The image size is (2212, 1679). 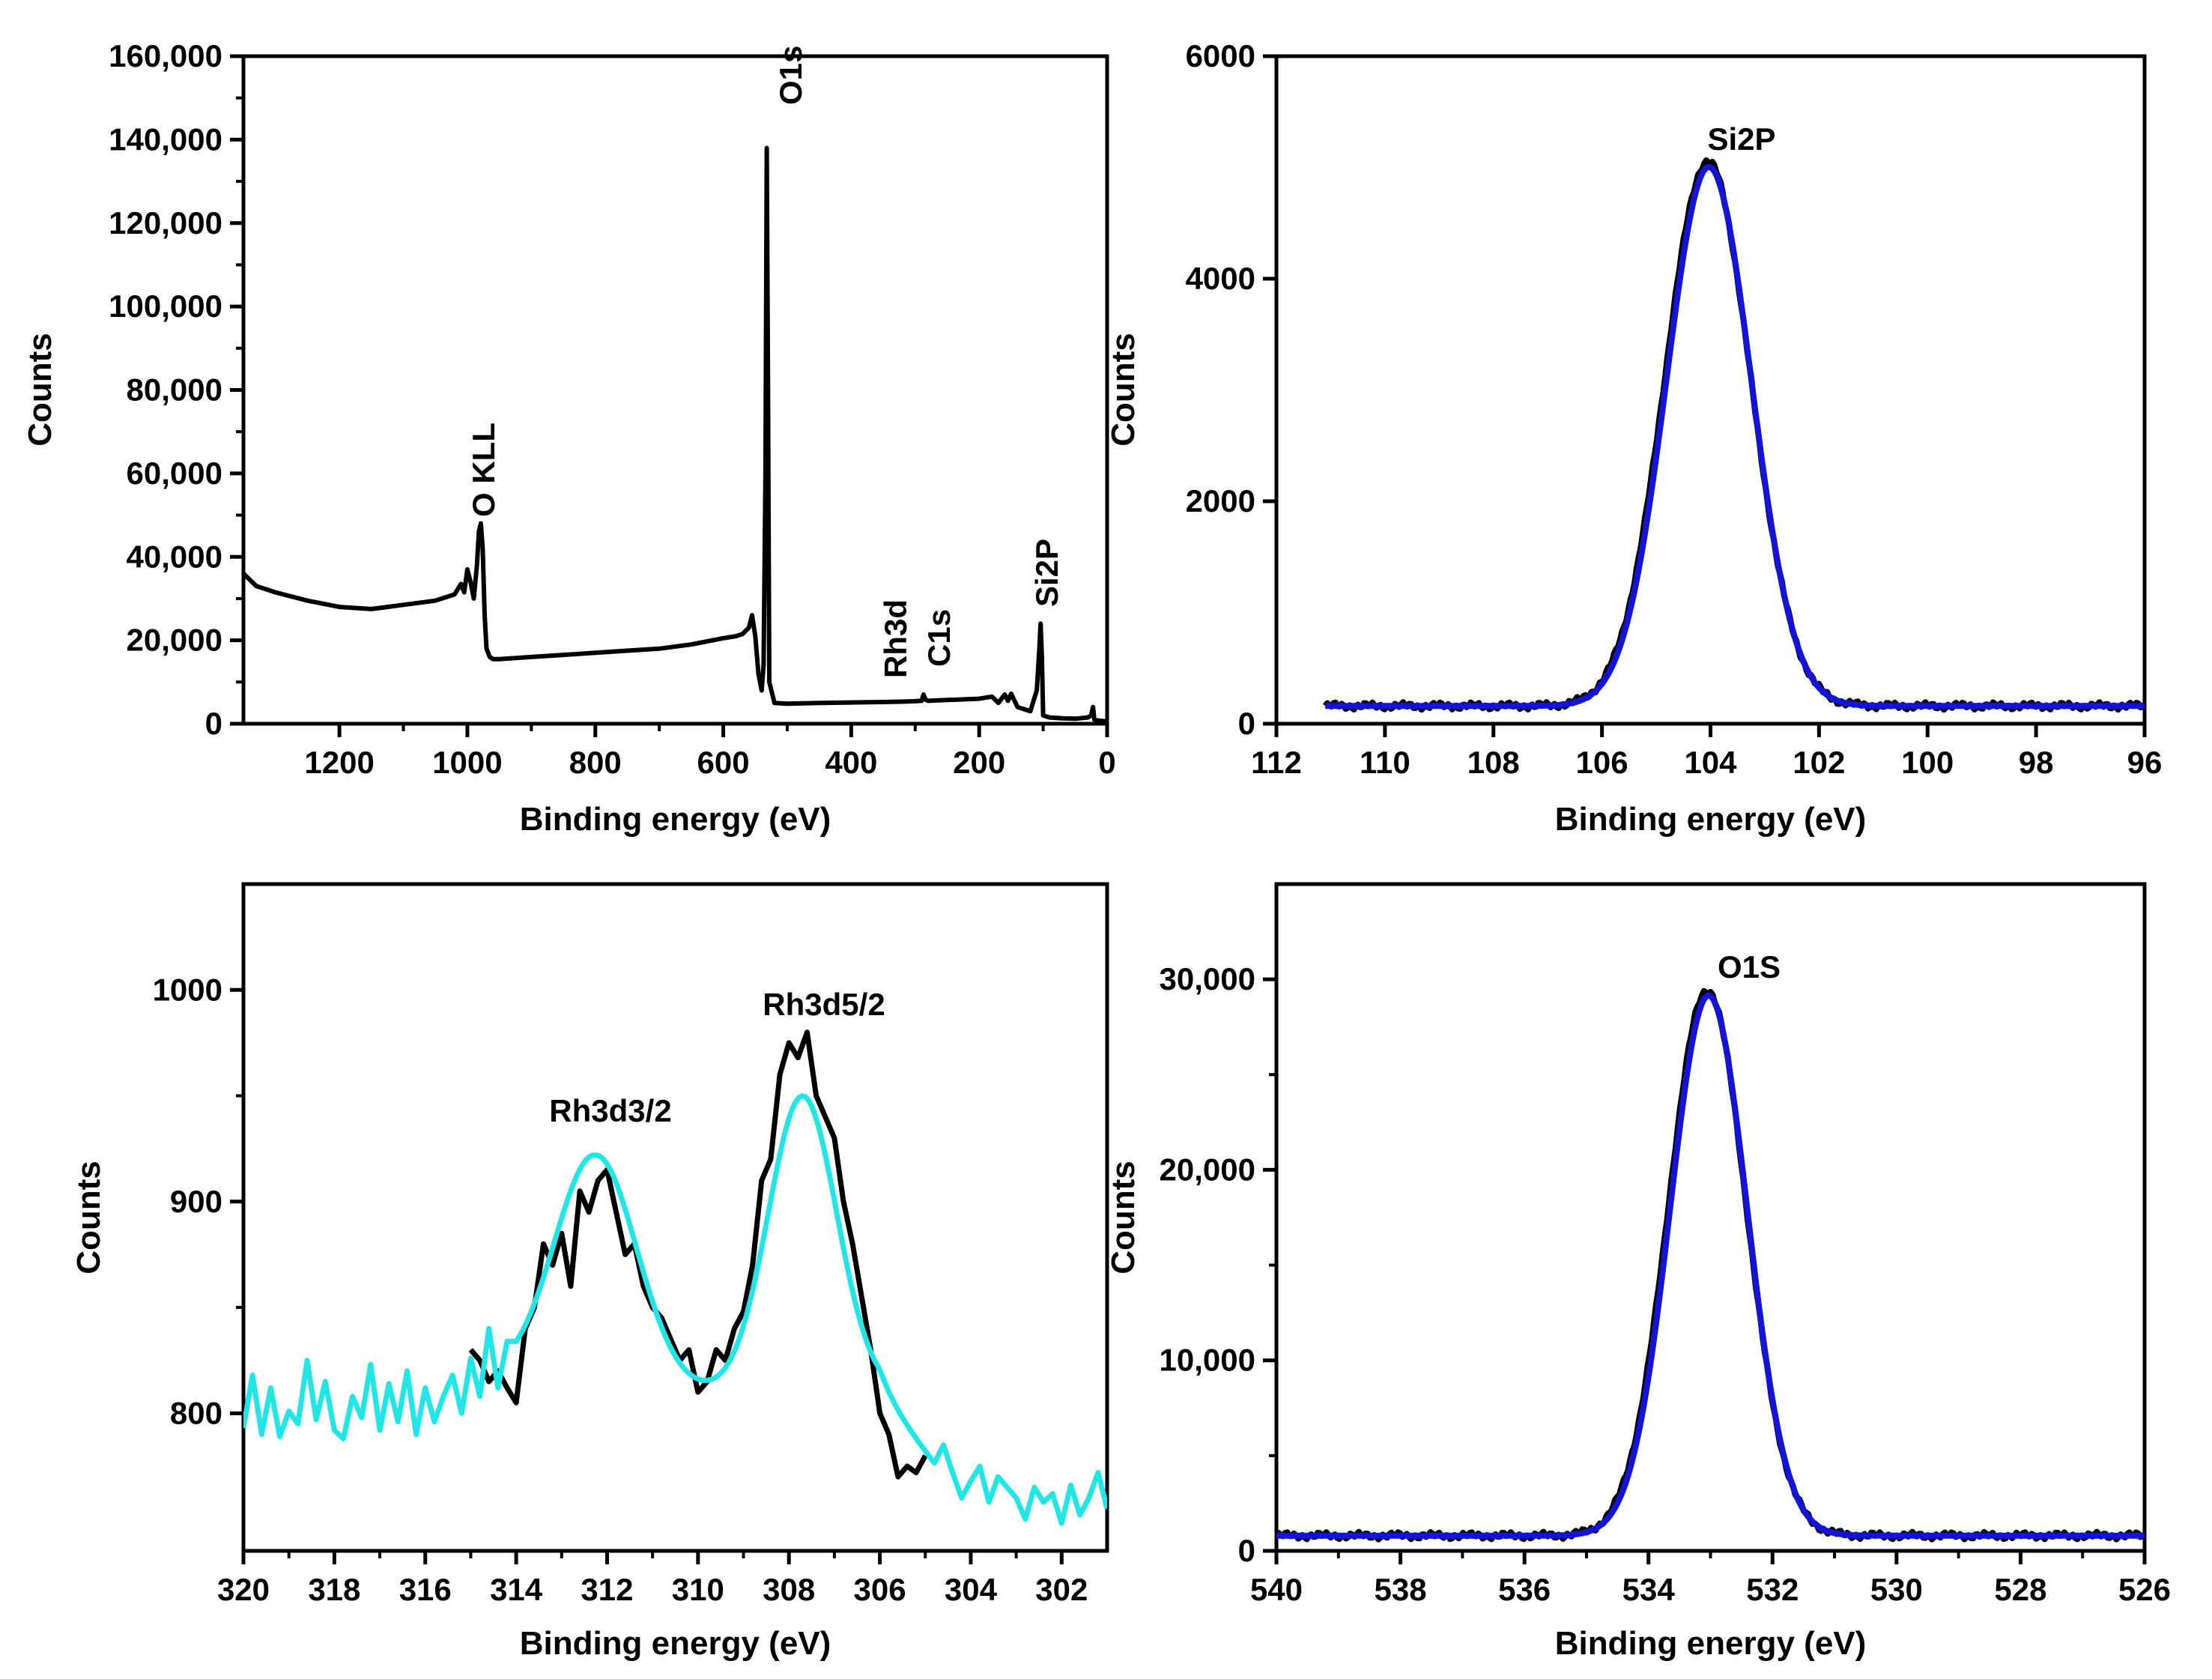 I want to click on x-tick-label: 536, so click(x=1524, y=1589).